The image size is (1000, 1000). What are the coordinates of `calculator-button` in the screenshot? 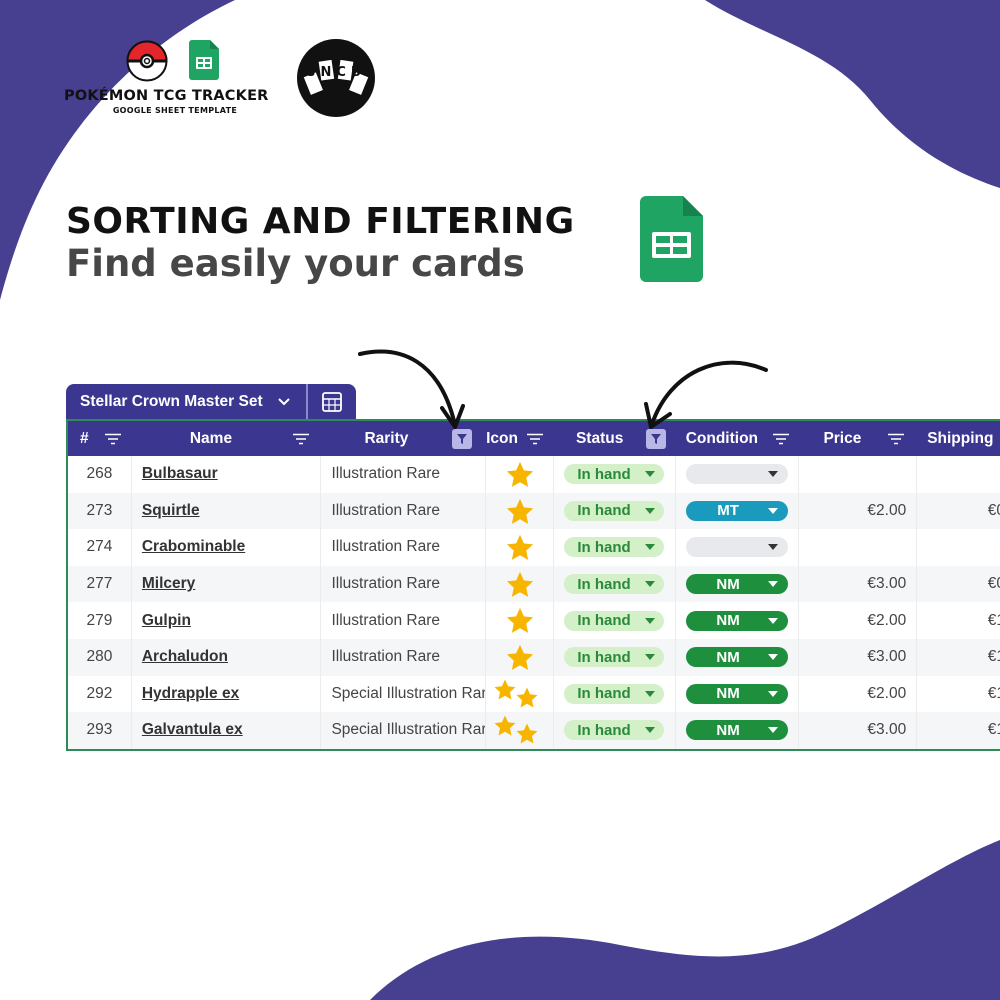 It's located at (332, 402).